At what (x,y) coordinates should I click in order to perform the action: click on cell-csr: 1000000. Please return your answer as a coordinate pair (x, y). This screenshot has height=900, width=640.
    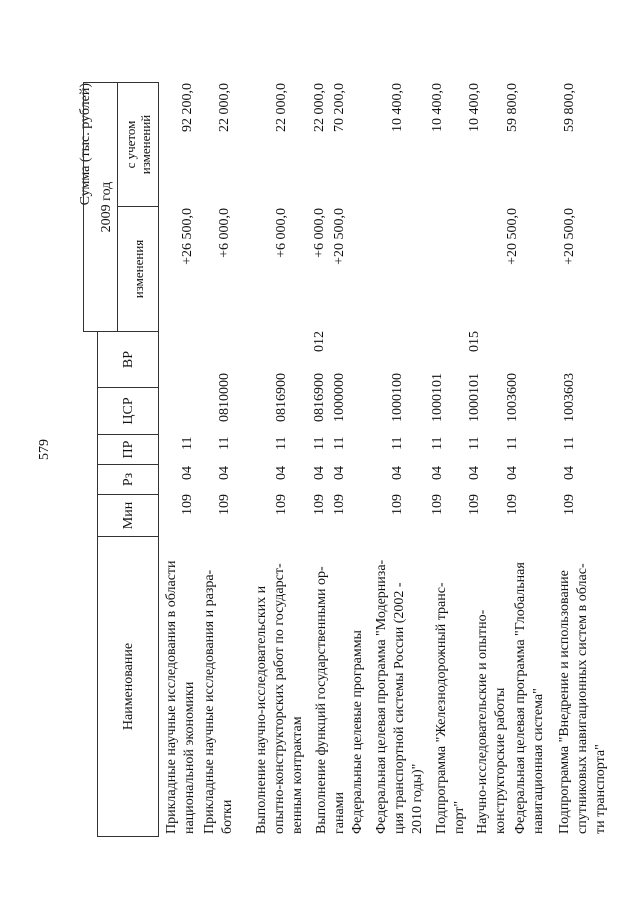
    Looking at the image, I should click on (339, 397).